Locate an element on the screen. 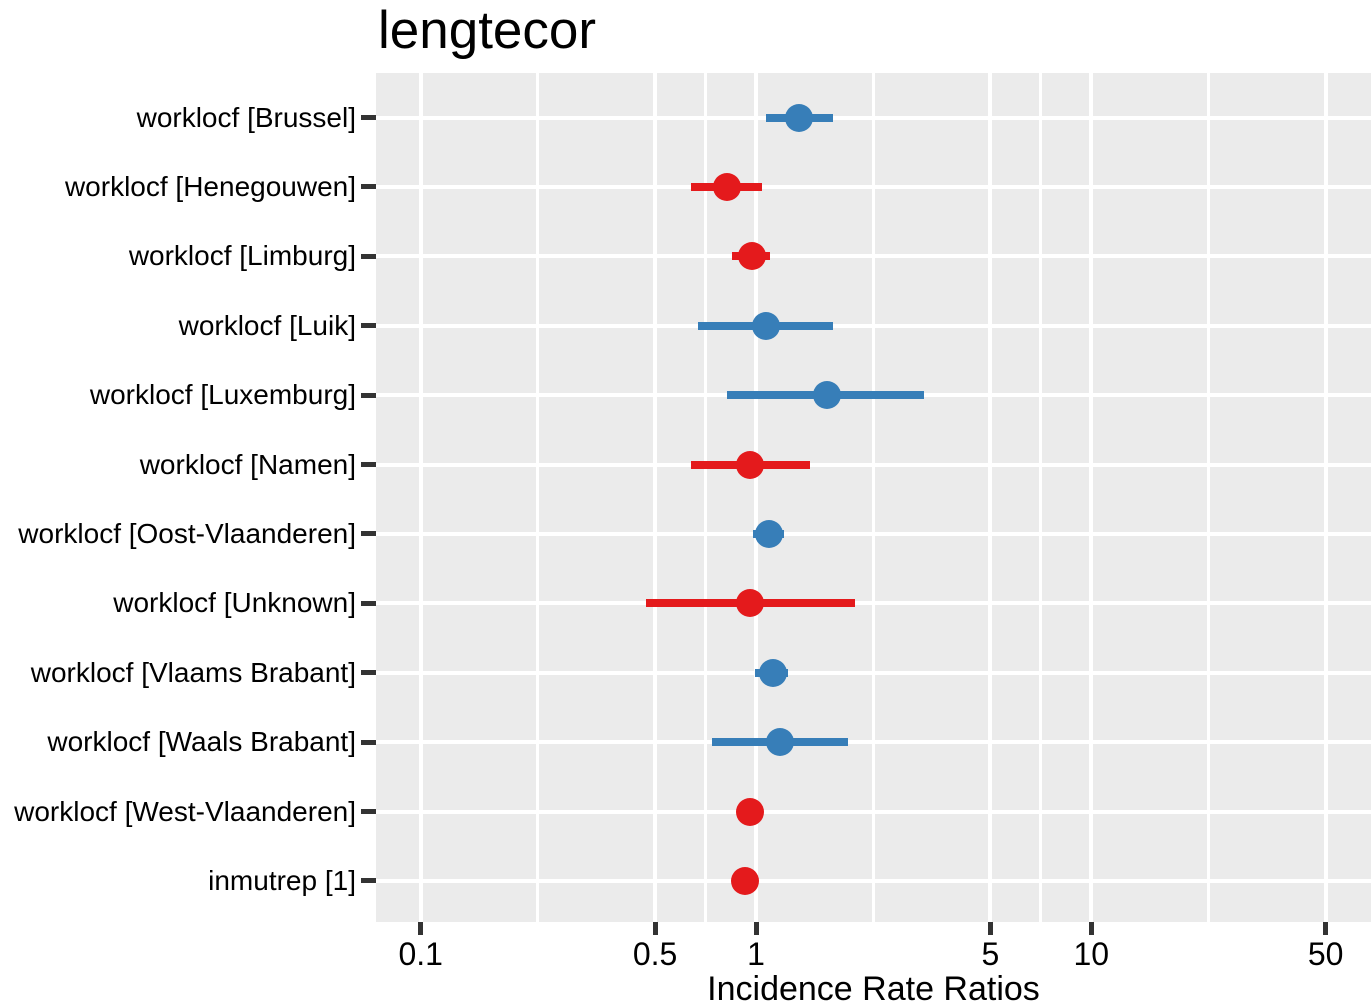  x-axis-tick-label: 50 is located at coordinates (1325, 954).